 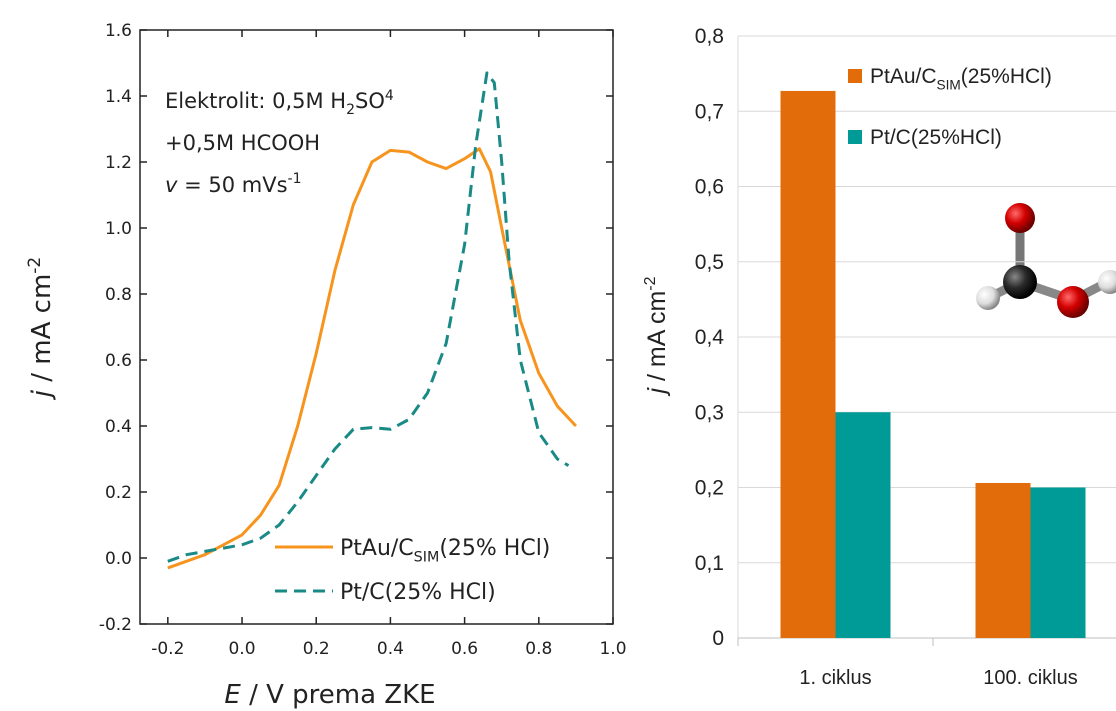 I want to click on annotation-part: 4, so click(x=389, y=96).